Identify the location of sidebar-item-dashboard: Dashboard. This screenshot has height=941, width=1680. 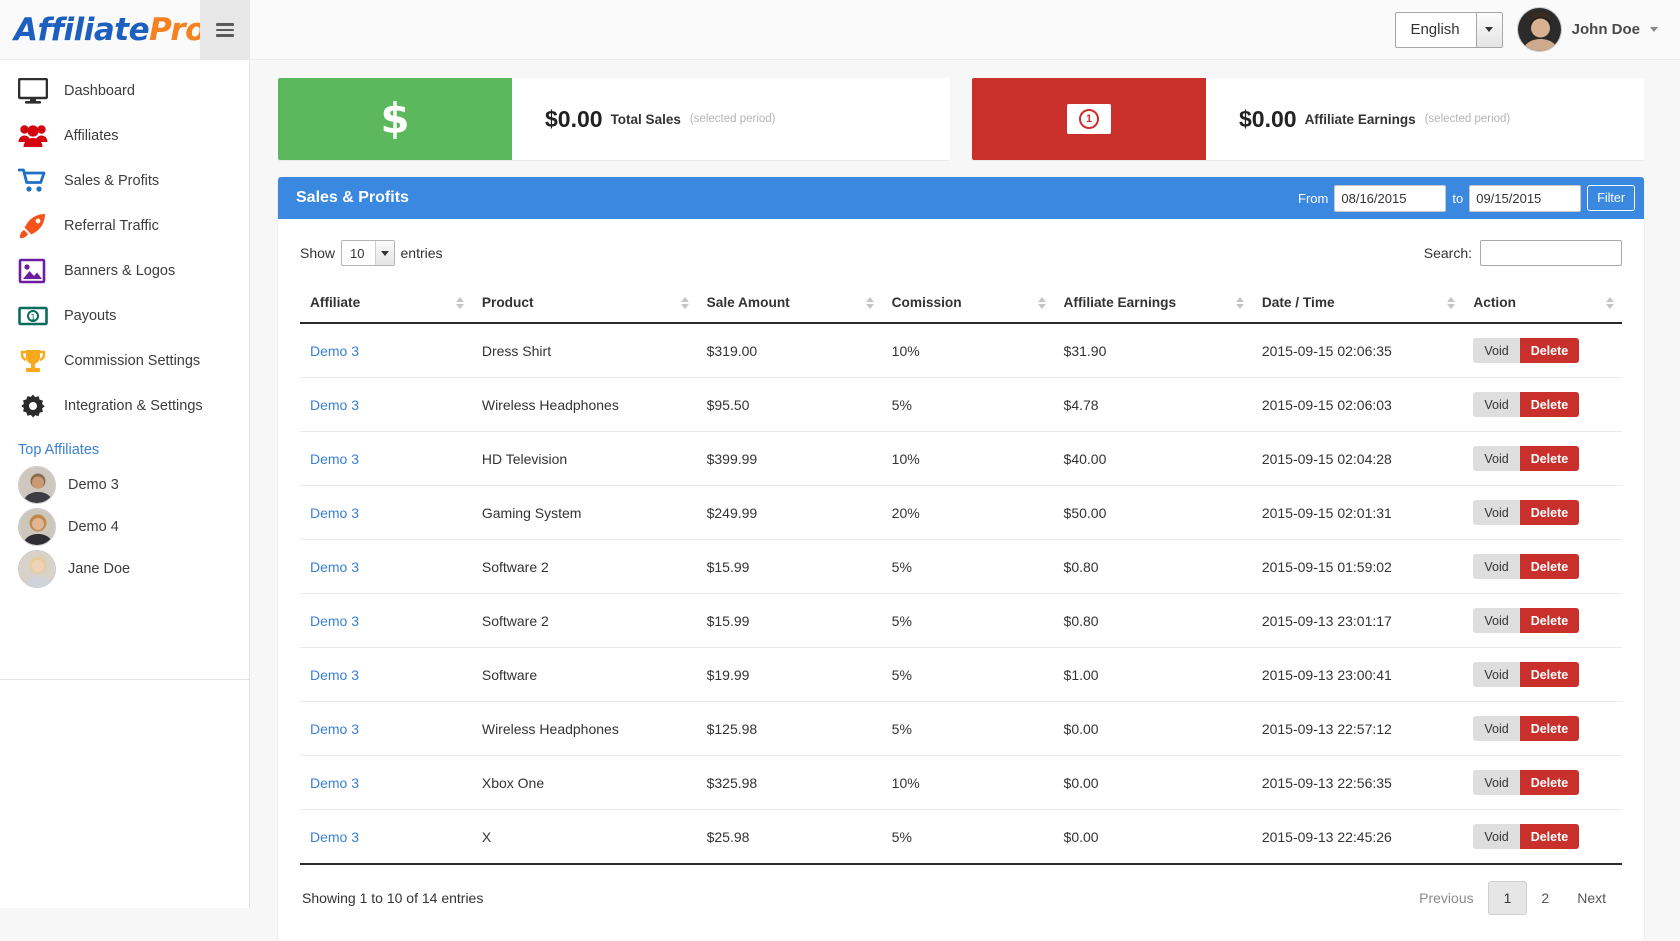
(124, 90).